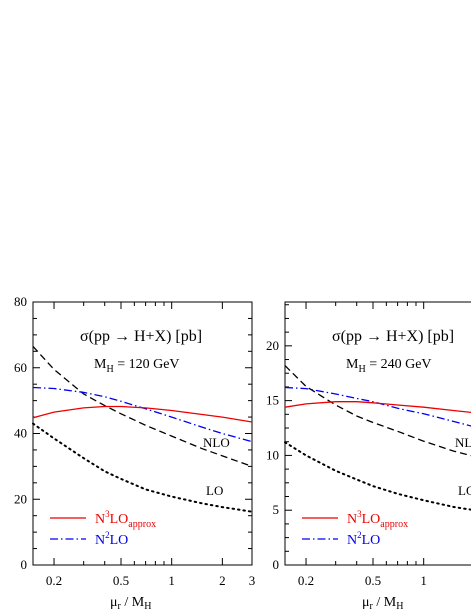 The height and width of the screenshot is (609, 471). I want to click on x-tick-label: 2, so click(222, 580).